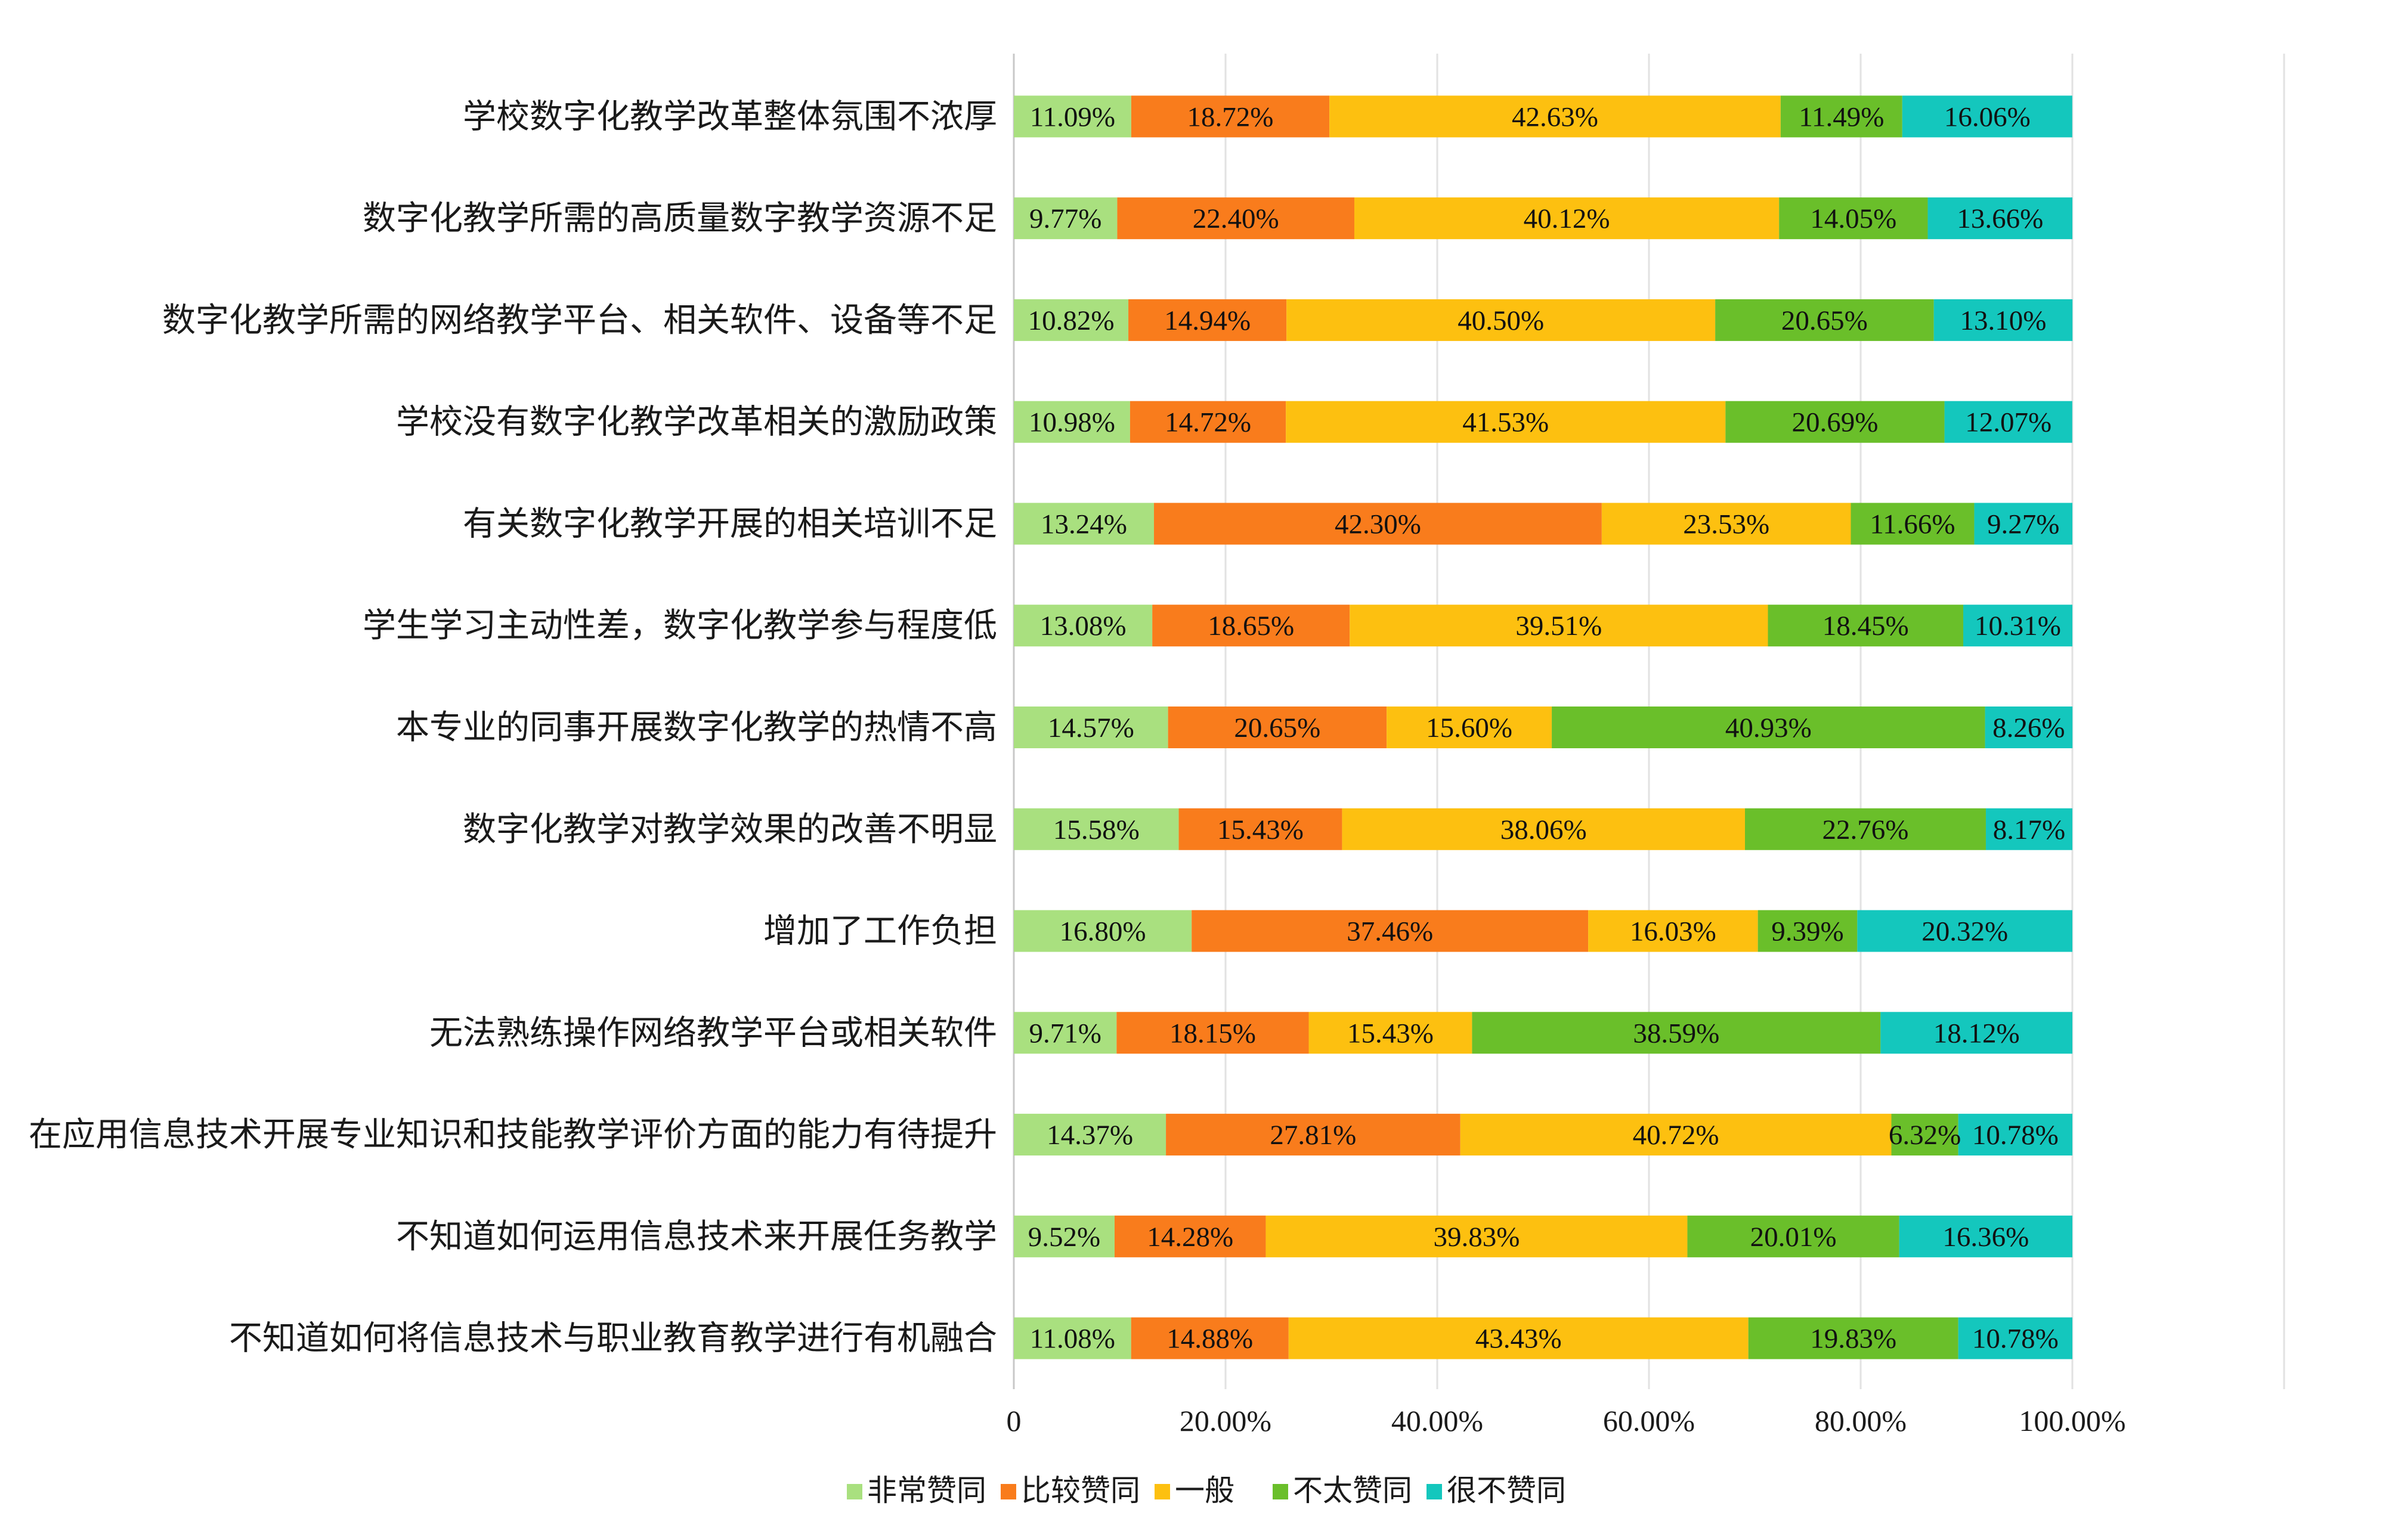  Describe the element at coordinates (713, 1033) in the screenshot. I see `category-label: 无法熟练操作网络教学平台或相关软件` at that location.